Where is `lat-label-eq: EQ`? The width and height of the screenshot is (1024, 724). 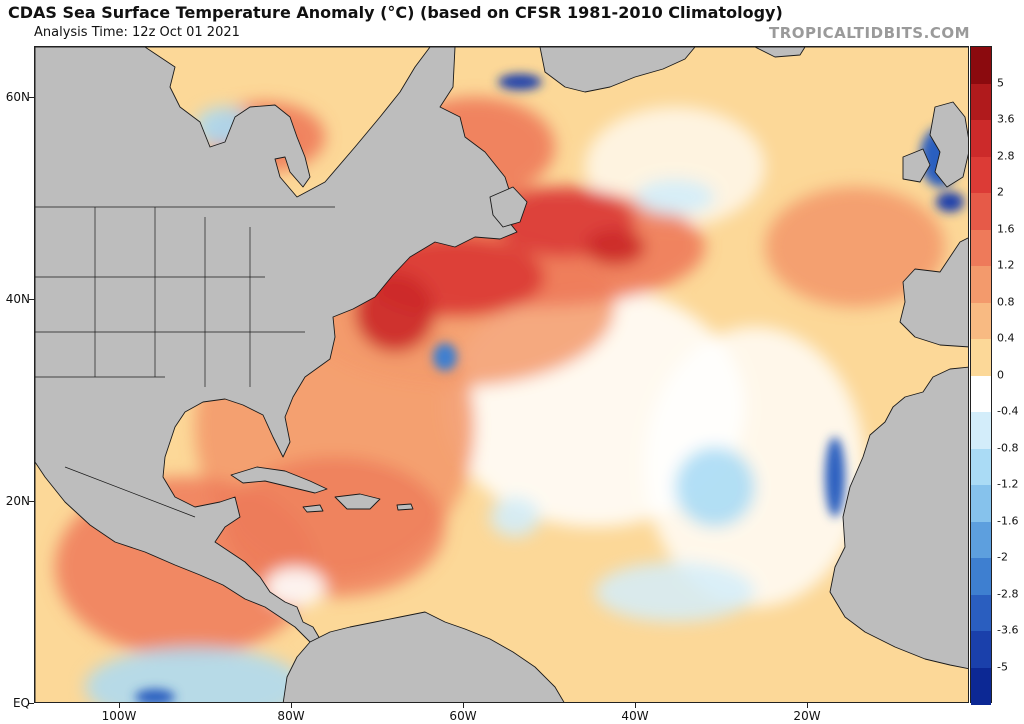
lat-label-eq: EQ is located at coordinates (21, 703).